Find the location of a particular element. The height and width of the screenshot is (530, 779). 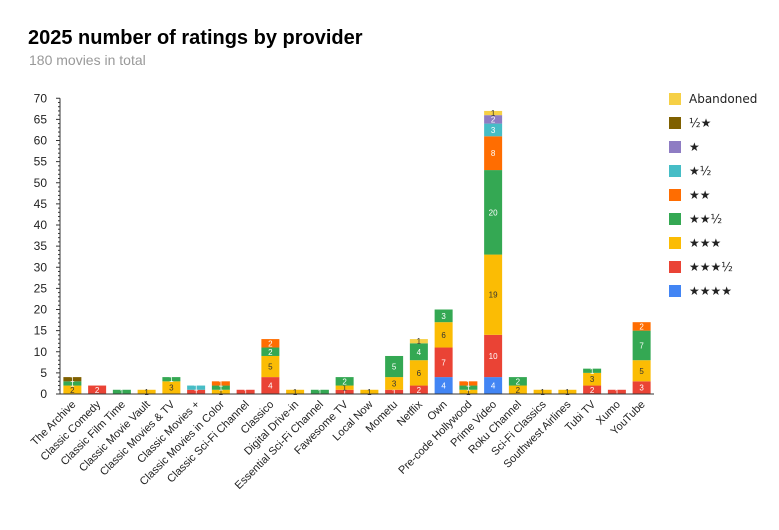

legend-item: ★★½ is located at coordinates (695, 219).